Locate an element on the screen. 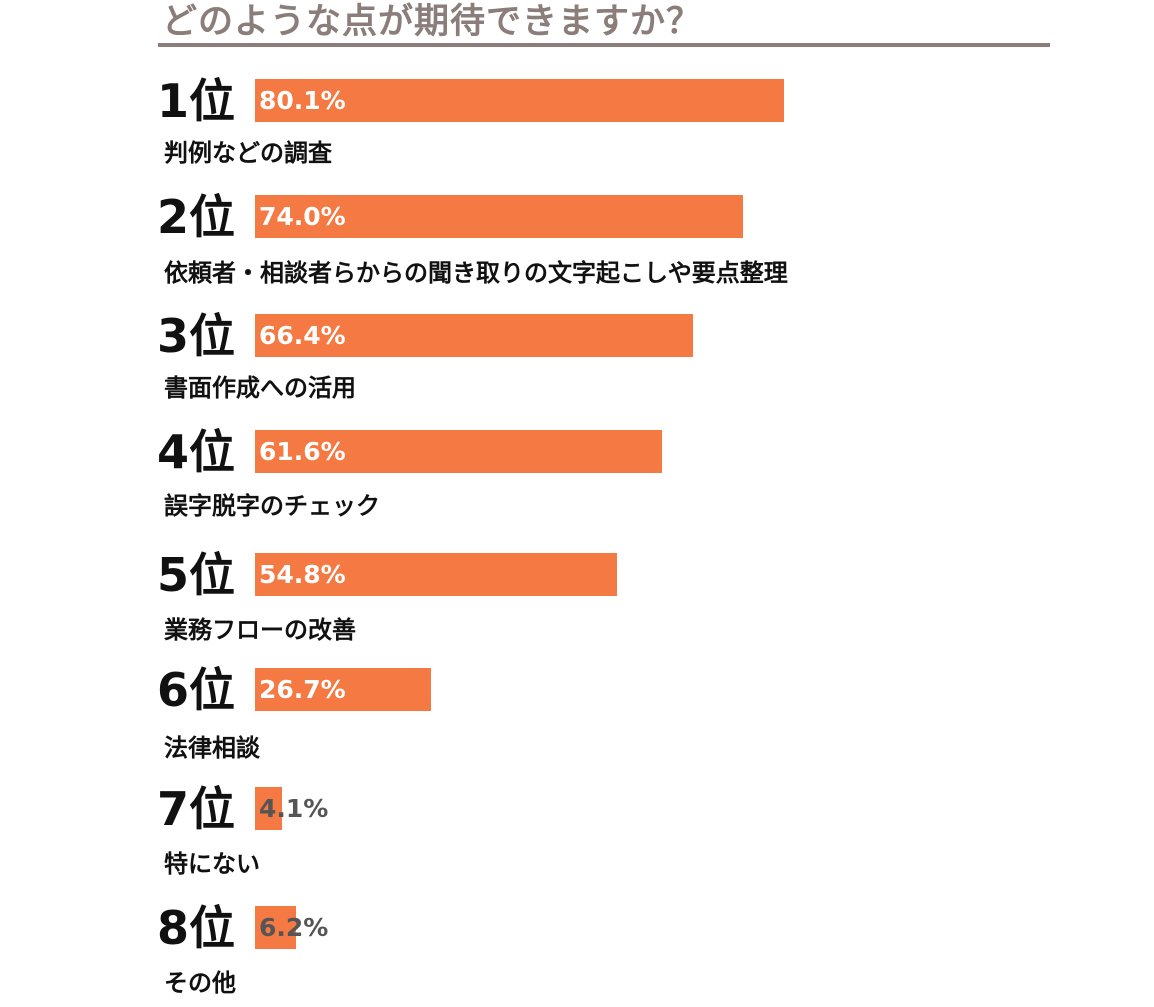 The width and height of the screenshot is (1154, 1007). value-label: 4.1% is located at coordinates (294, 808).